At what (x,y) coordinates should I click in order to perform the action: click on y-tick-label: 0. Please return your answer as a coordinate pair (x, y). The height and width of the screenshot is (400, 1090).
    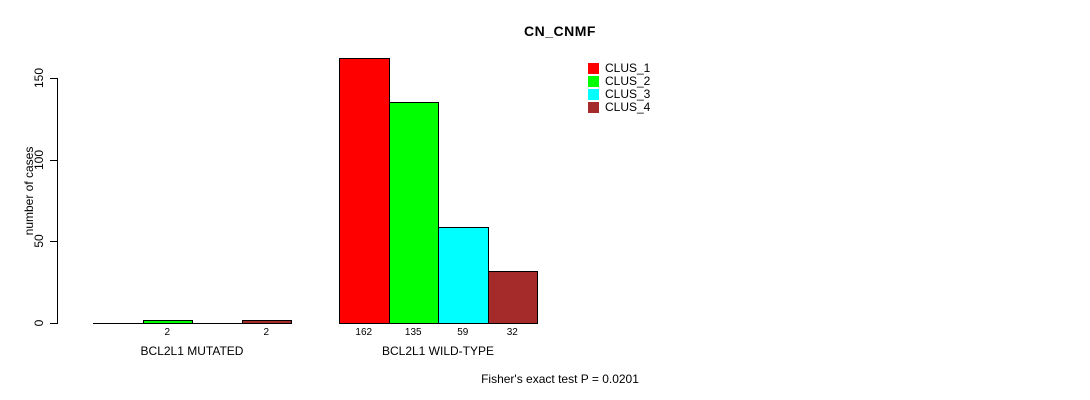
    Looking at the image, I should click on (39, 323).